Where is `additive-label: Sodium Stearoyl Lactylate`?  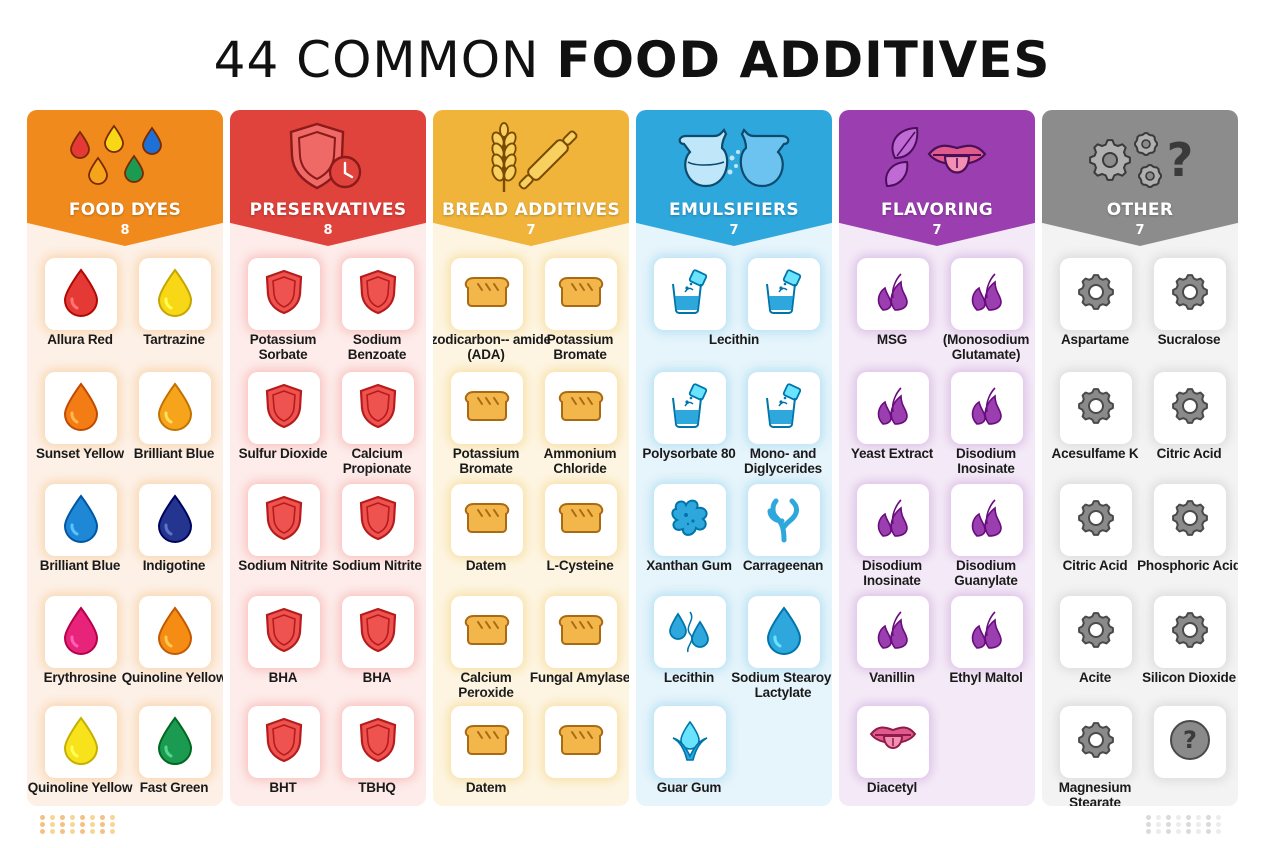
additive-label: Sodium Stearoyl Lactylate is located at coordinates (781, 685).